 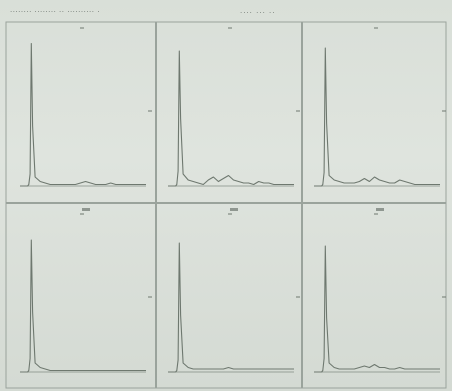 What do you see at coordinates (55, 10) in the screenshot?
I see `header-text-left: ........ ........ .. .......... .` at bounding box center [55, 10].